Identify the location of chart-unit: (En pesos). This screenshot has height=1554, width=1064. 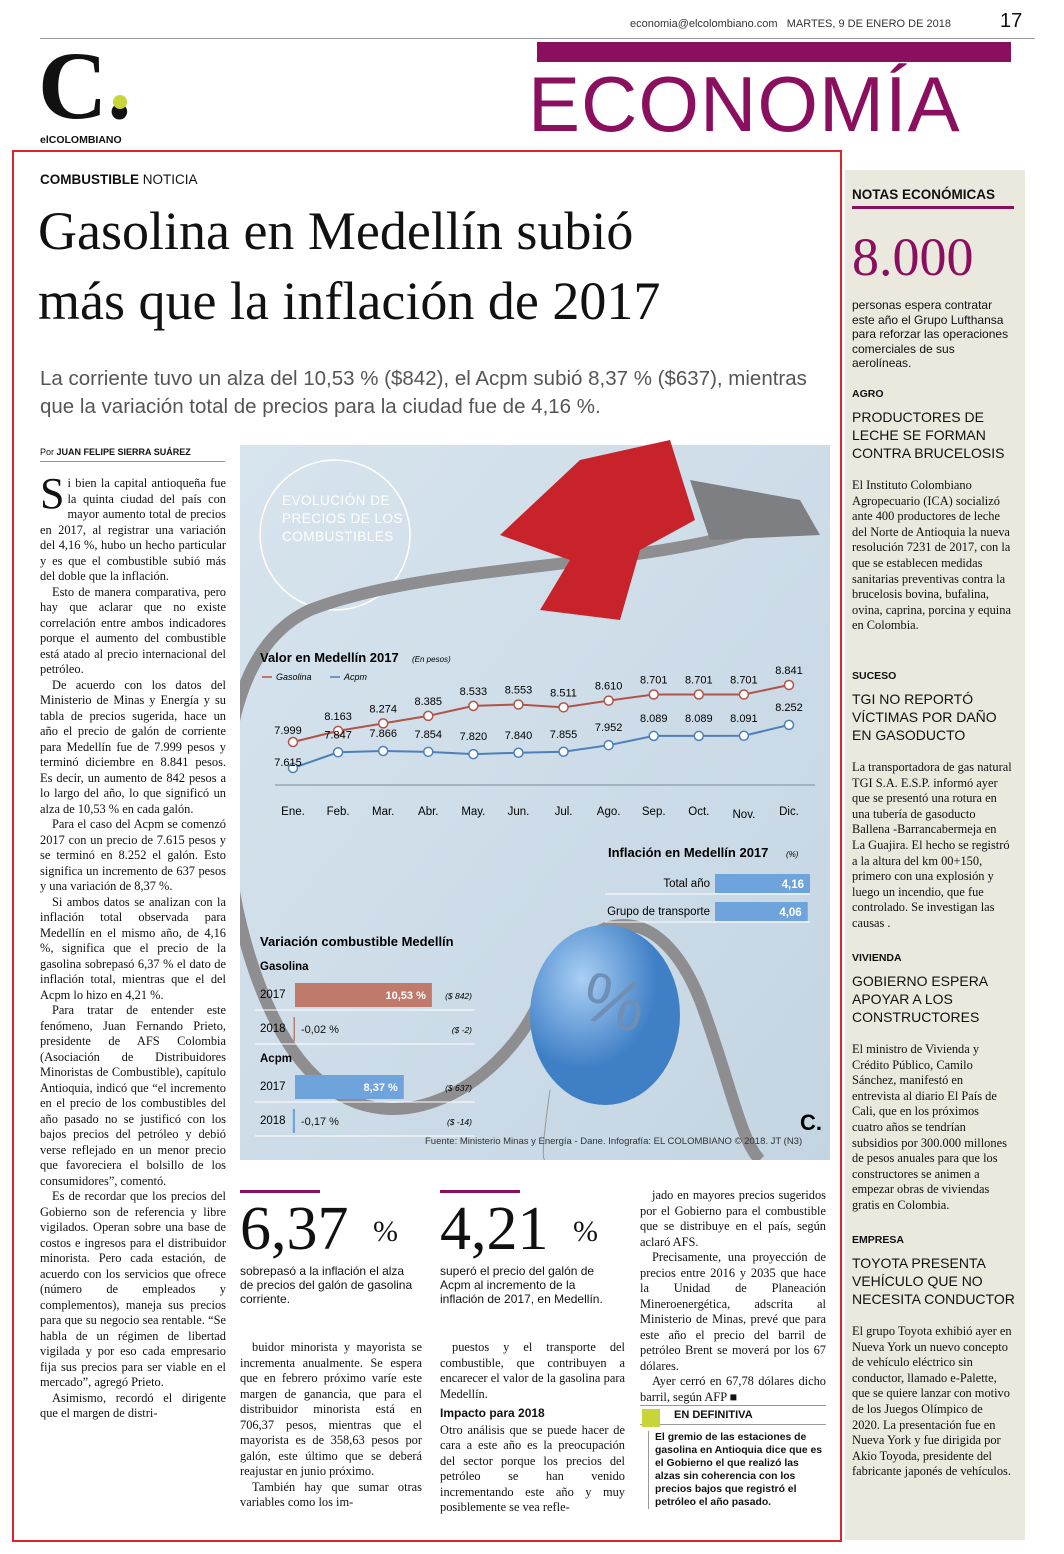
(431, 659).